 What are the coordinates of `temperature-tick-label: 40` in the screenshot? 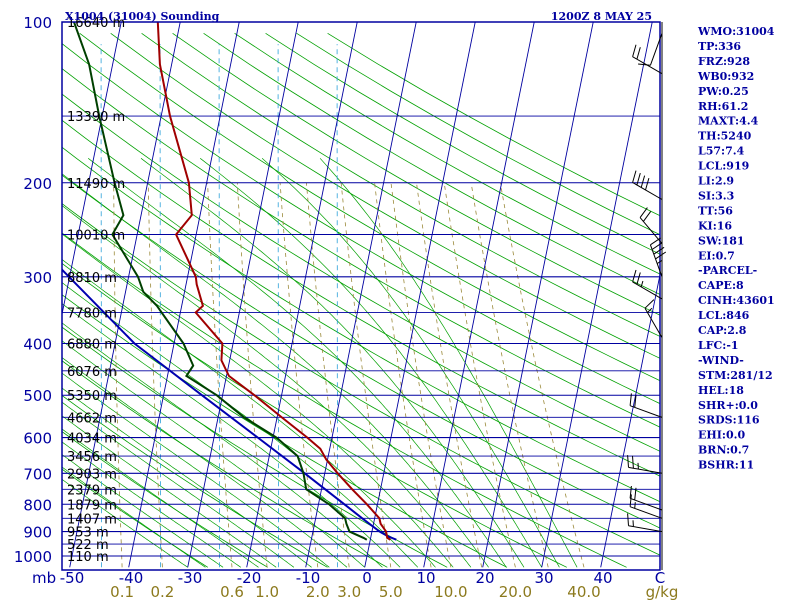 It's located at (602, 578).